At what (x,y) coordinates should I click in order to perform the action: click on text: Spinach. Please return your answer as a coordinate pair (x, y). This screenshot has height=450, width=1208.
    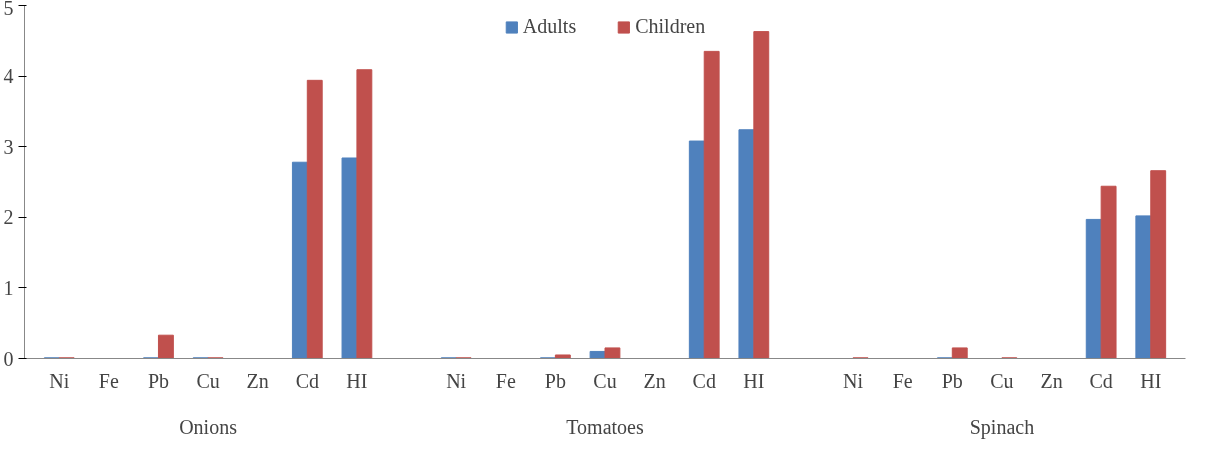
    Looking at the image, I should click on (1002, 427).